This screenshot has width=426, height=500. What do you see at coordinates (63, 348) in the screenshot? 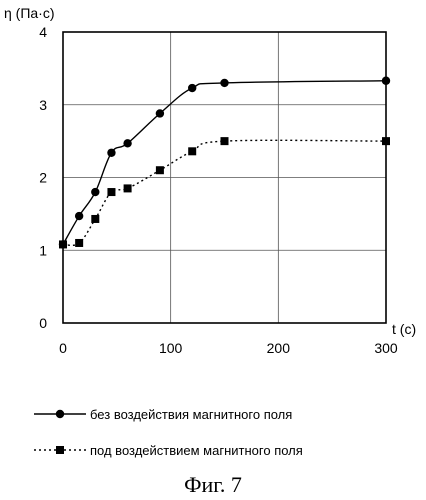
I see `x-tick-label: 0` at bounding box center [63, 348].